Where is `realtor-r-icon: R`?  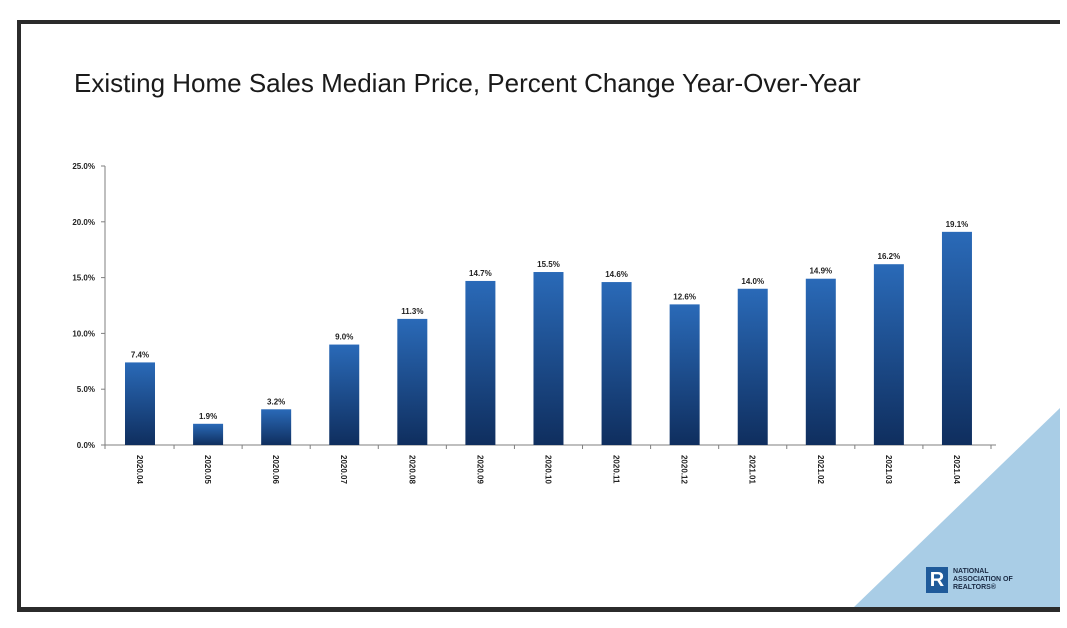 realtor-r-icon: R is located at coordinates (937, 580).